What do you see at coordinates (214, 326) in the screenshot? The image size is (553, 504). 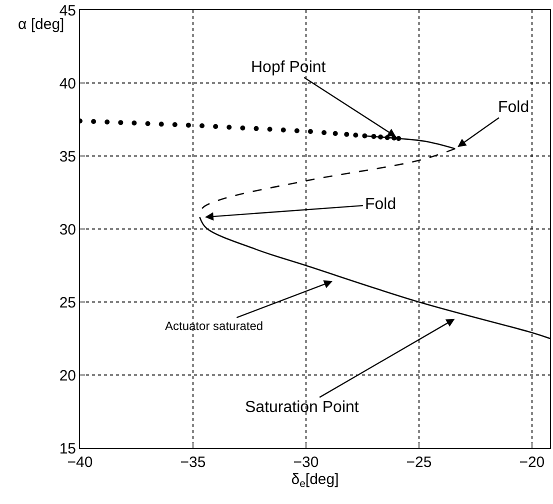 I see `annotation: Actuator saturated` at bounding box center [214, 326].